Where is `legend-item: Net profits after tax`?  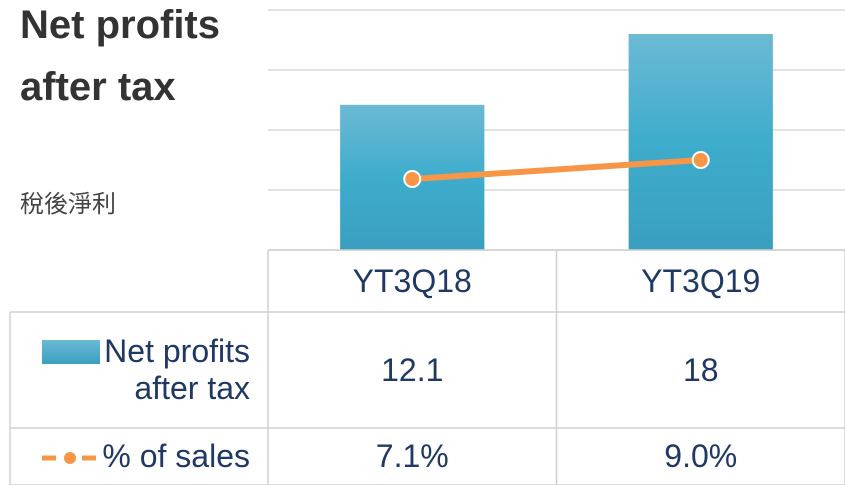
legend-item: Net profits after tax is located at coordinates (130, 370).